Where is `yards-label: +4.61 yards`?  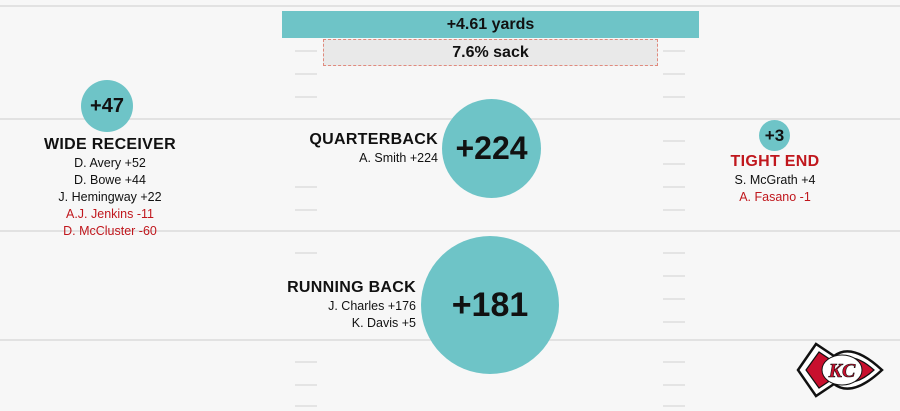 yards-label: +4.61 yards is located at coordinates (490, 24).